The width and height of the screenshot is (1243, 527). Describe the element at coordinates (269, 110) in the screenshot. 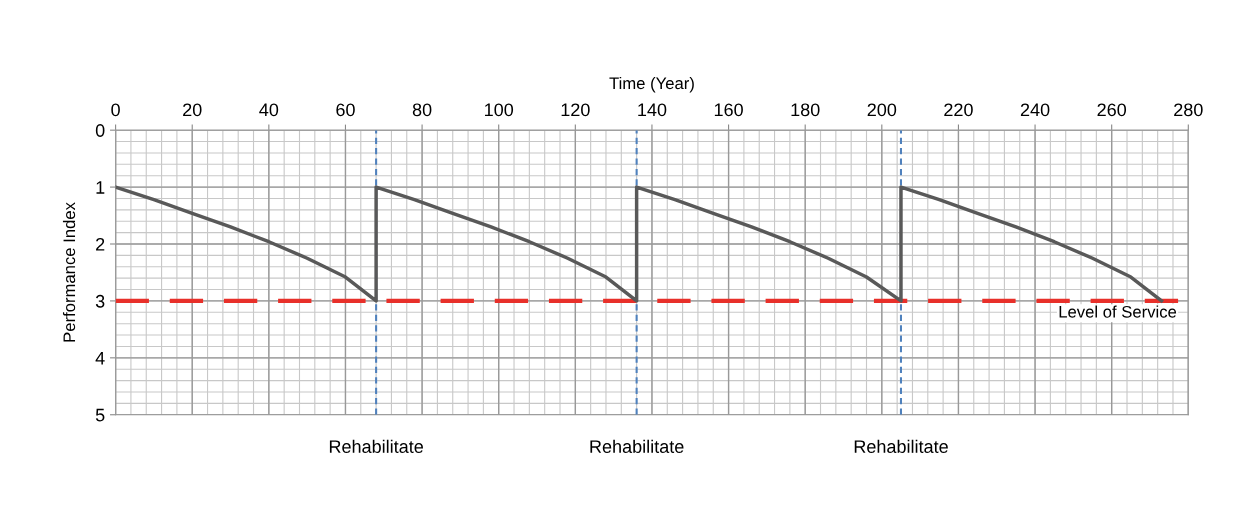

I see `x-tick-label: 40` at that location.